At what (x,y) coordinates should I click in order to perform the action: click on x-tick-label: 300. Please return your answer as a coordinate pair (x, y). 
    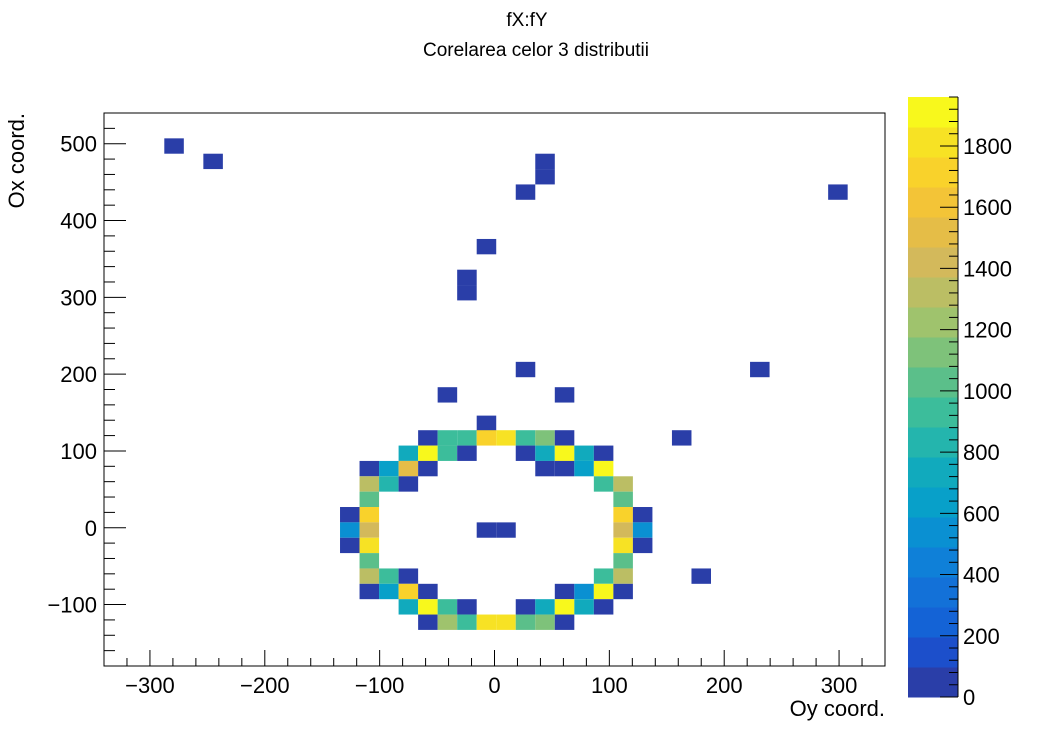
    Looking at the image, I should click on (839, 685).